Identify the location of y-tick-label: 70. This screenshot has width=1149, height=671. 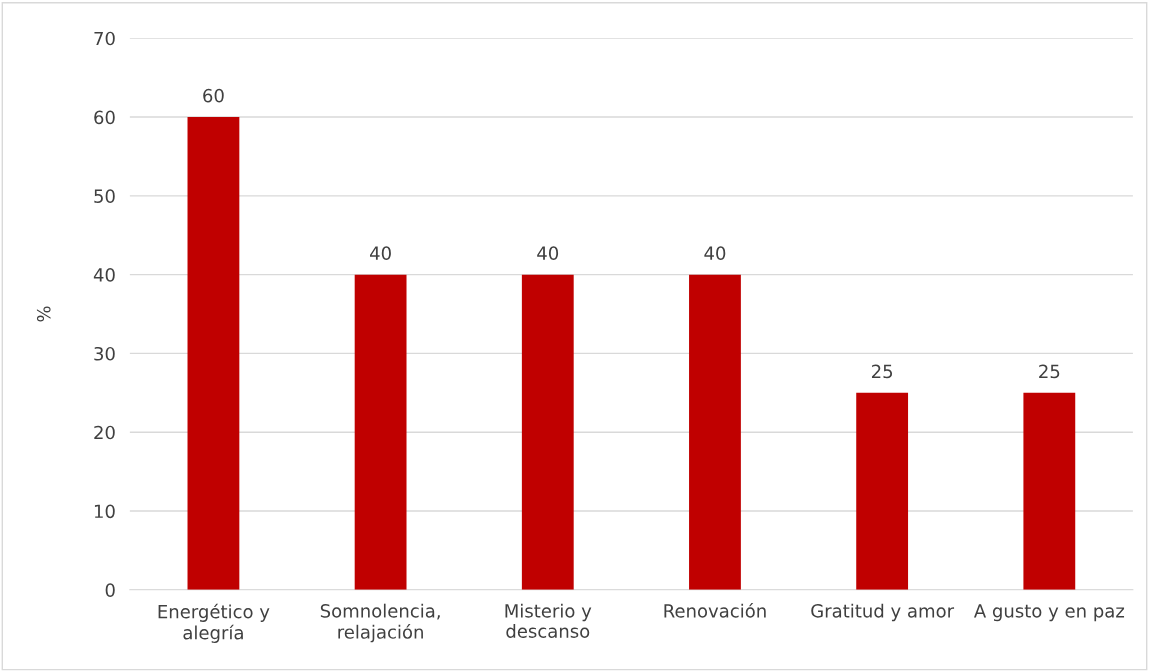
(104, 38).